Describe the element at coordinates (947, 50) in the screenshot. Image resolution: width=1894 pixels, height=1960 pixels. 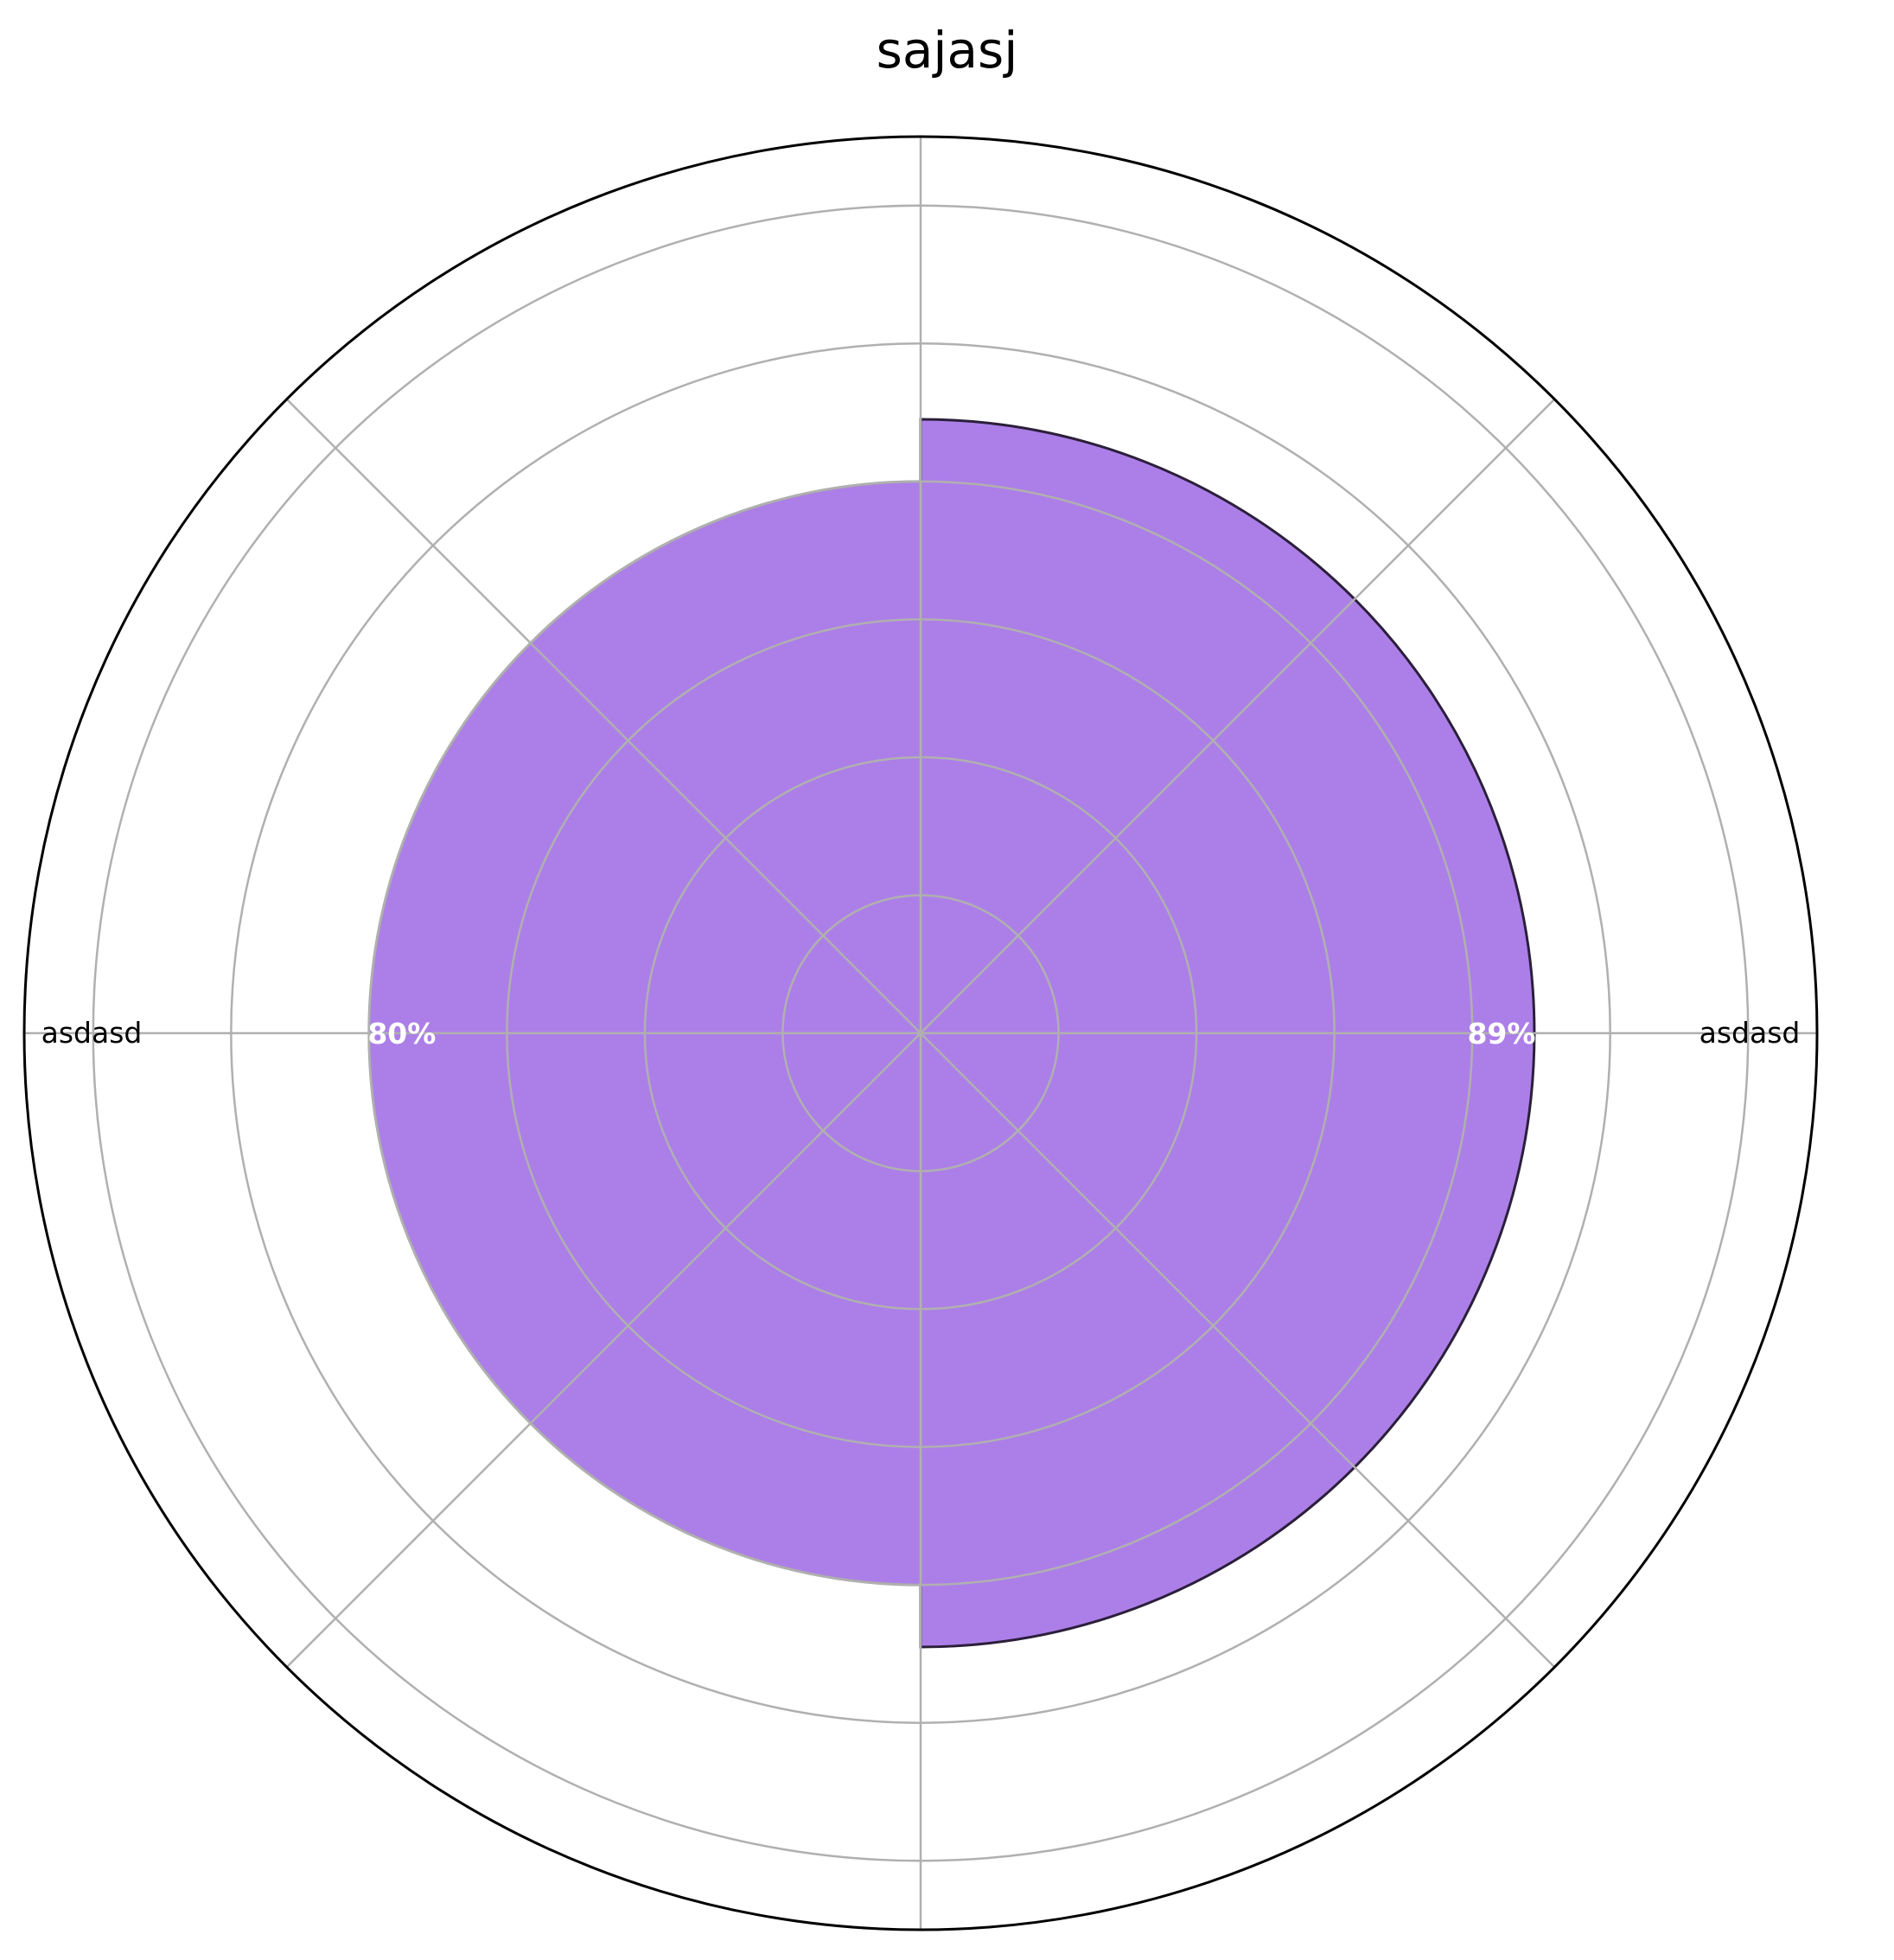
I see `chart-title: sajasj` at that location.